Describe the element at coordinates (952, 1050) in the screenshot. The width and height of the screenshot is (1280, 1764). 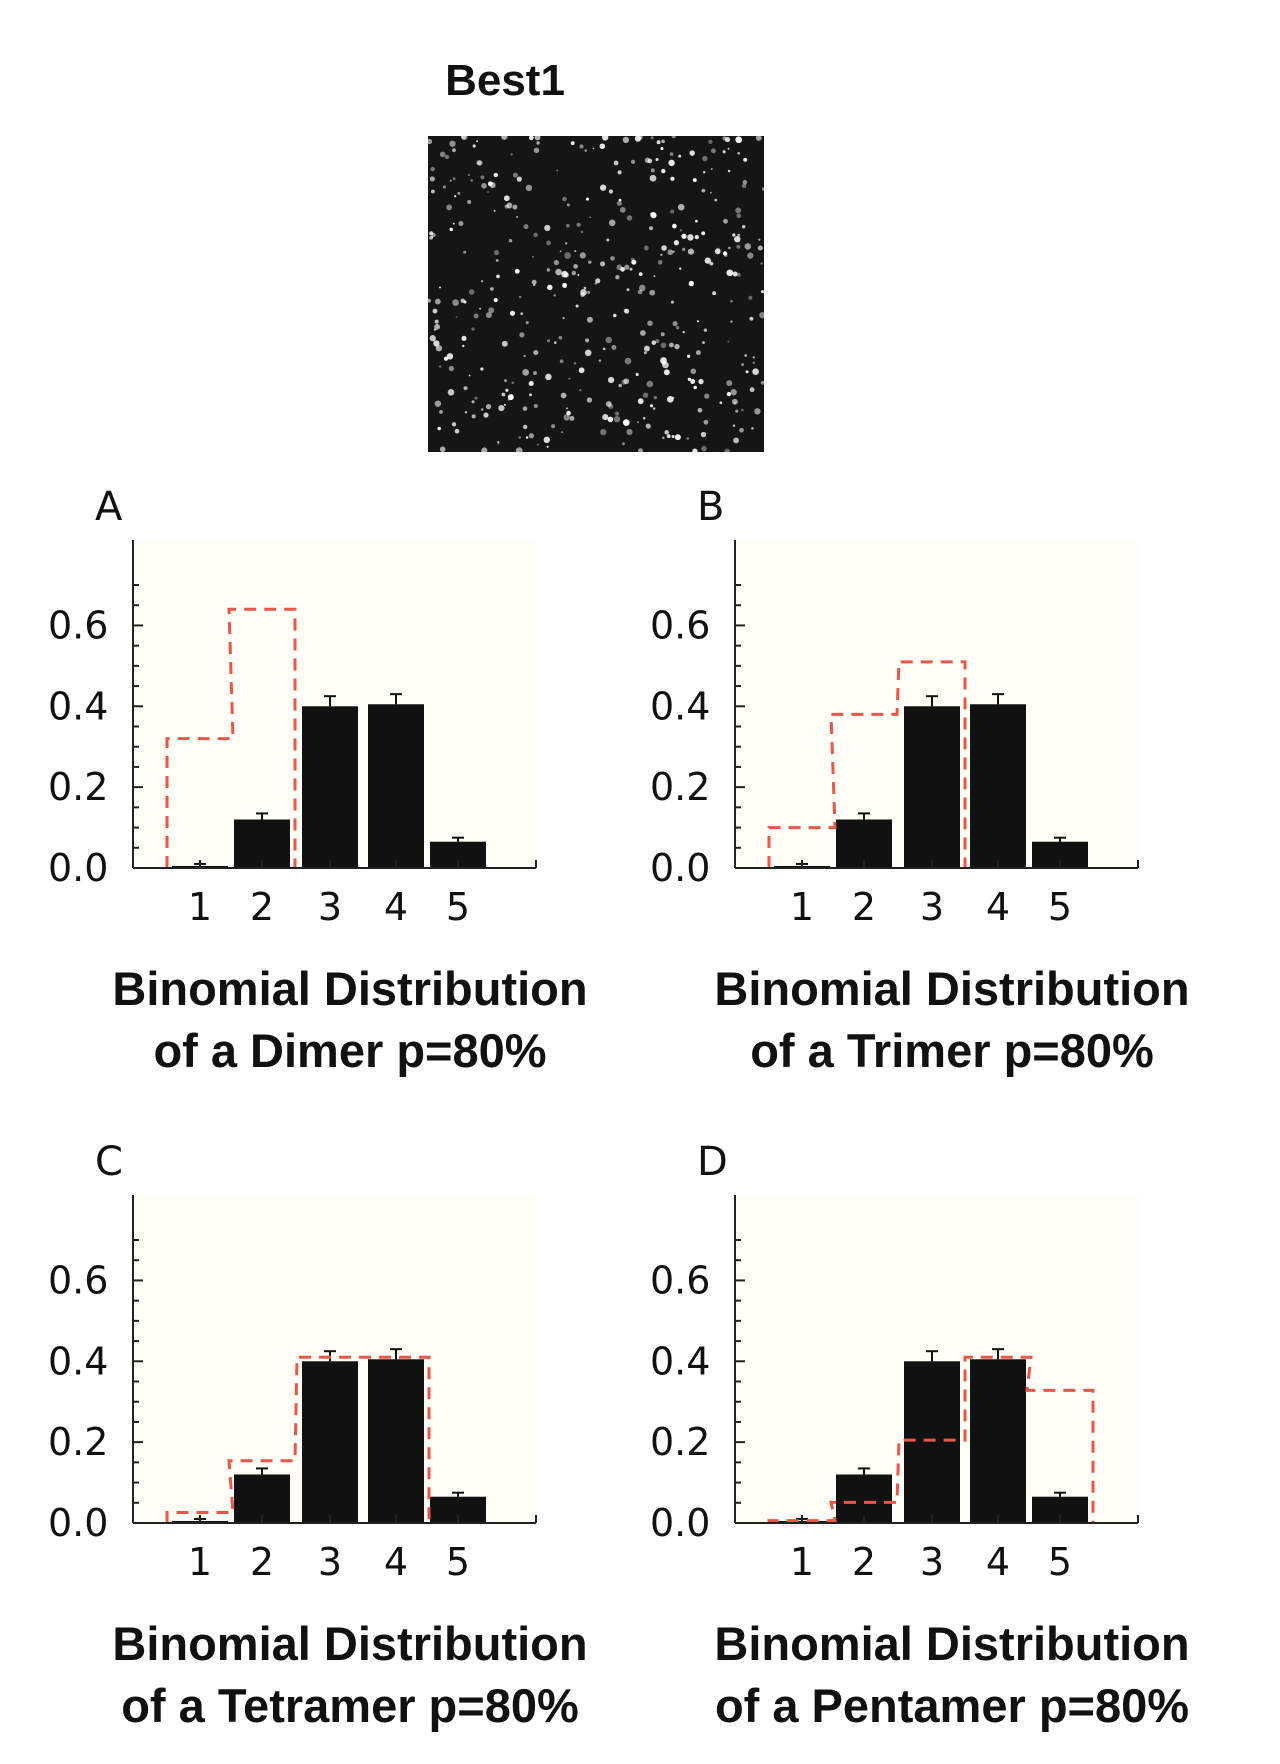
I see `panel-caption: of a Trimer p=80%` at that location.